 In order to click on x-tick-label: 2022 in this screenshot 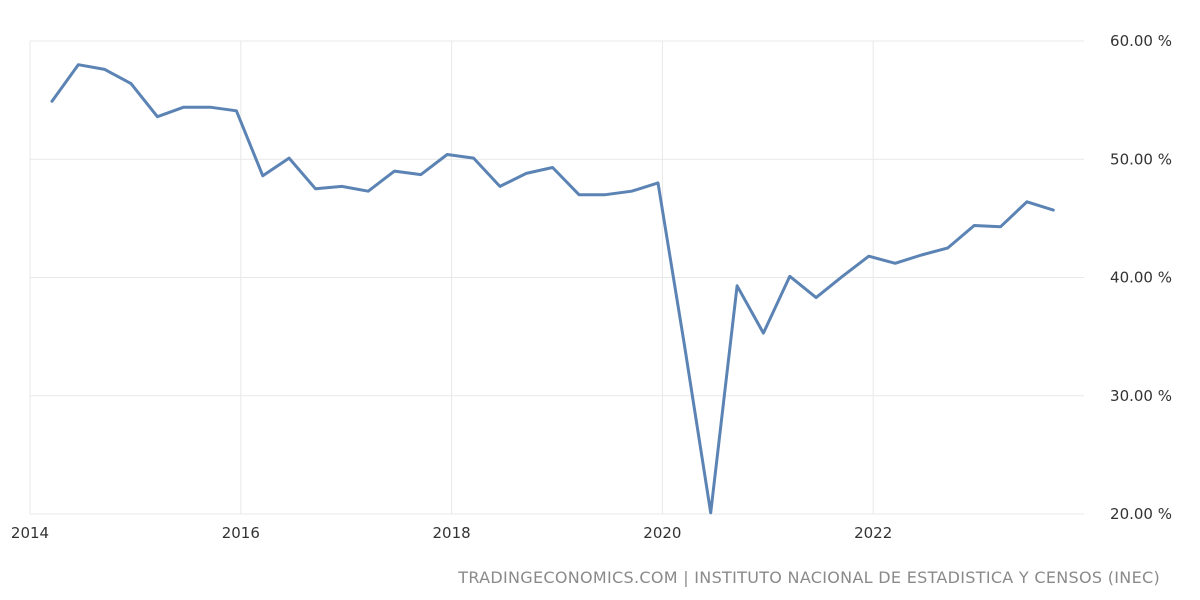, I will do `click(873, 533)`.